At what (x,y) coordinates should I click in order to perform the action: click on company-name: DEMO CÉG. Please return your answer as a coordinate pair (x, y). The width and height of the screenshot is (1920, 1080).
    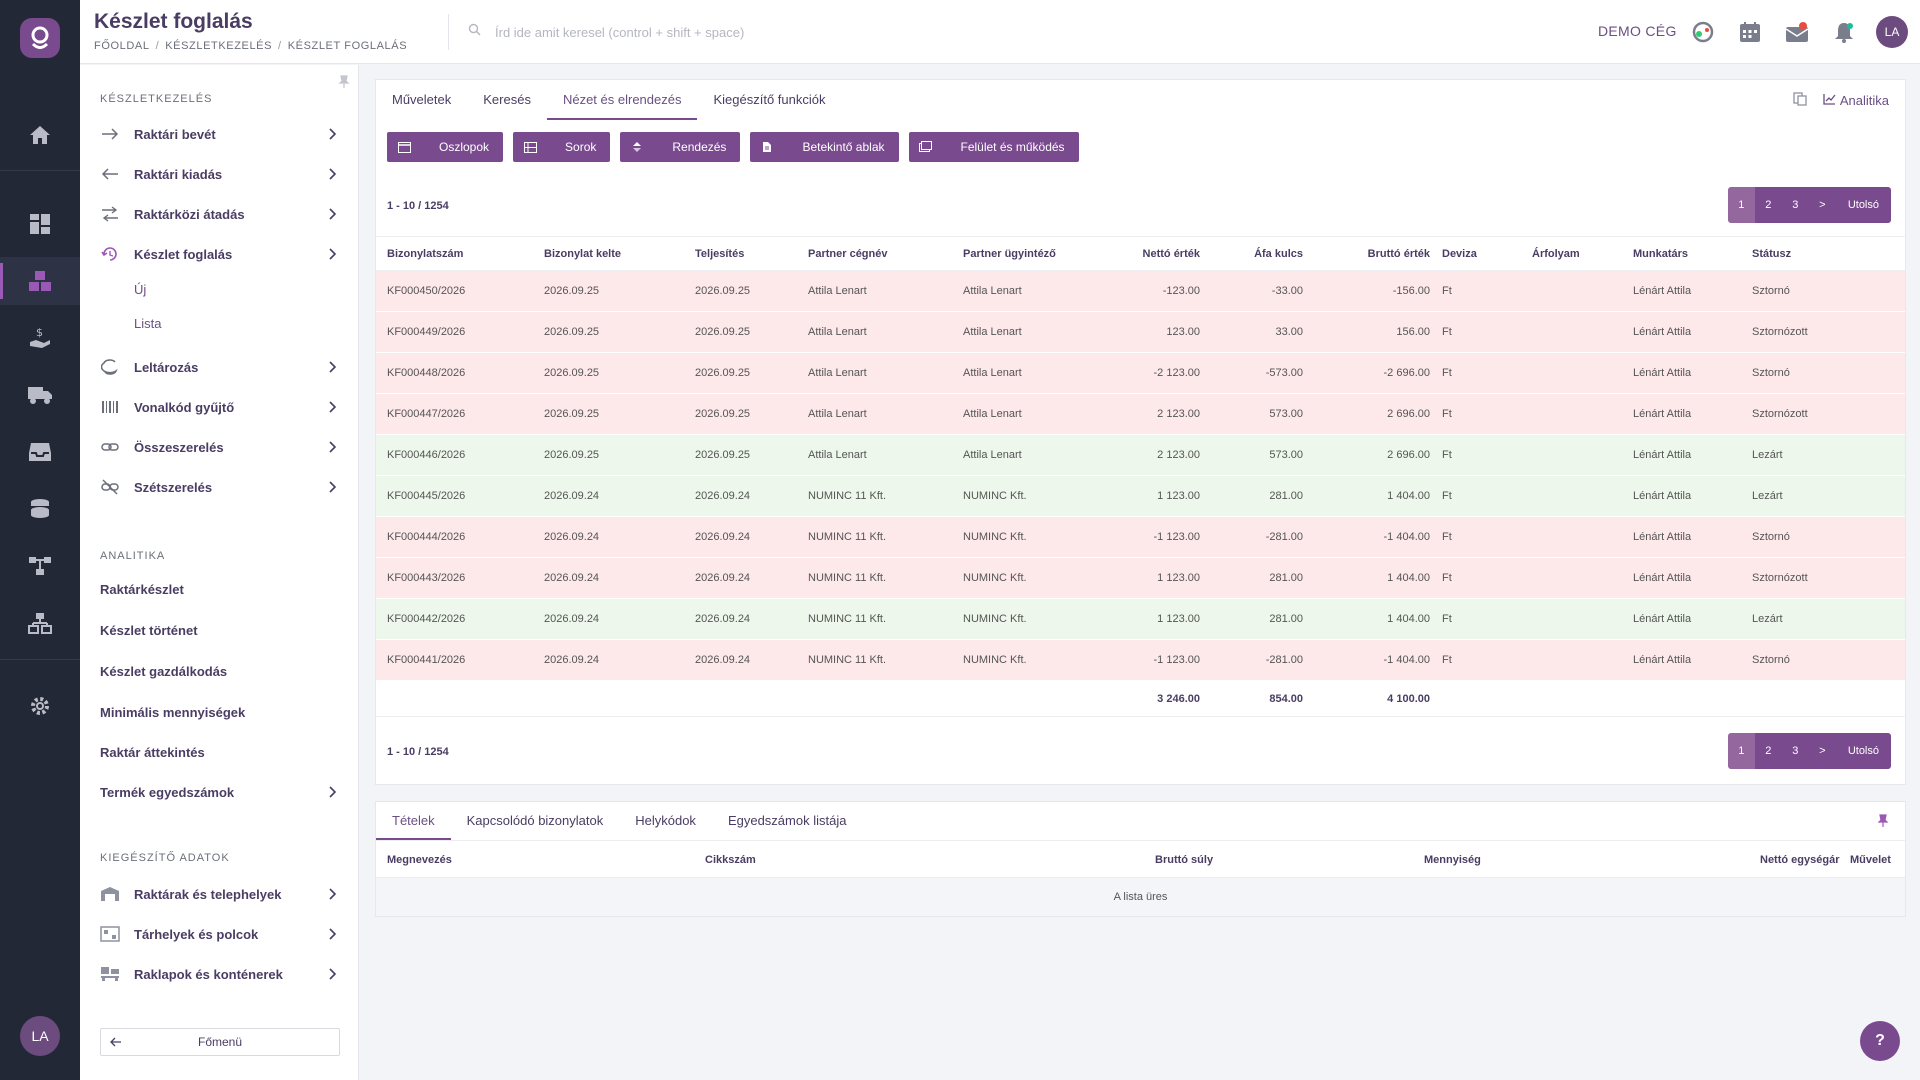
    Looking at the image, I should click on (1637, 31).